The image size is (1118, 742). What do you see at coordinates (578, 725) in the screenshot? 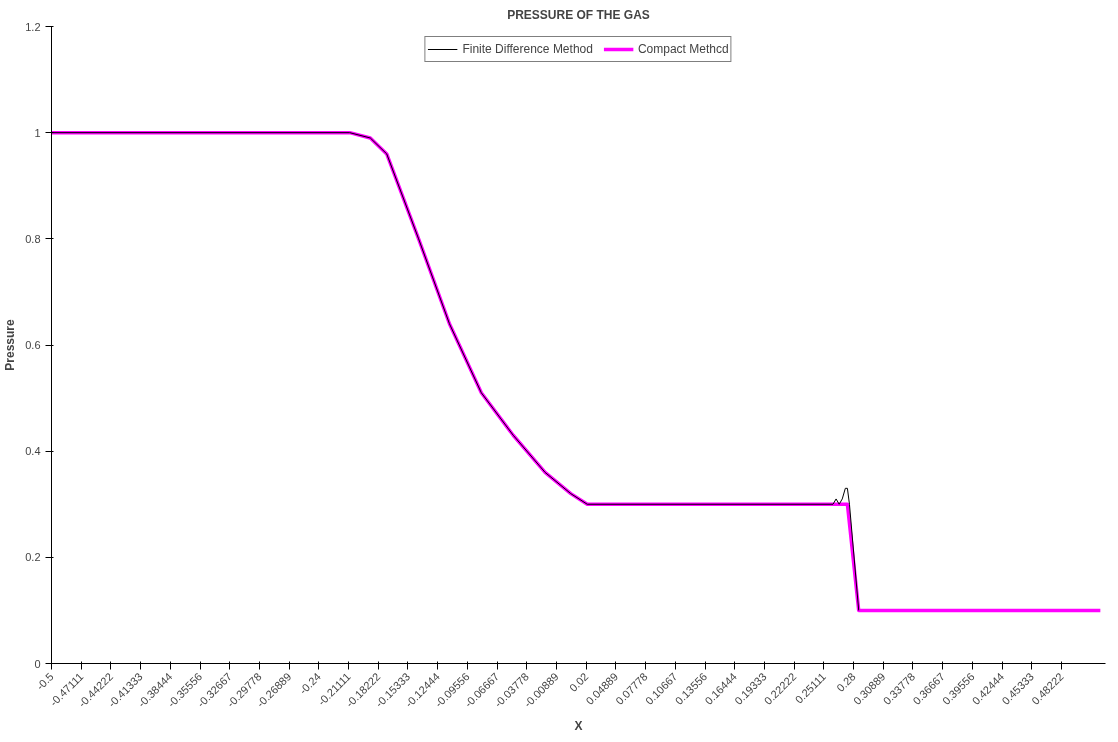
I see `x-axis-title: X` at bounding box center [578, 725].